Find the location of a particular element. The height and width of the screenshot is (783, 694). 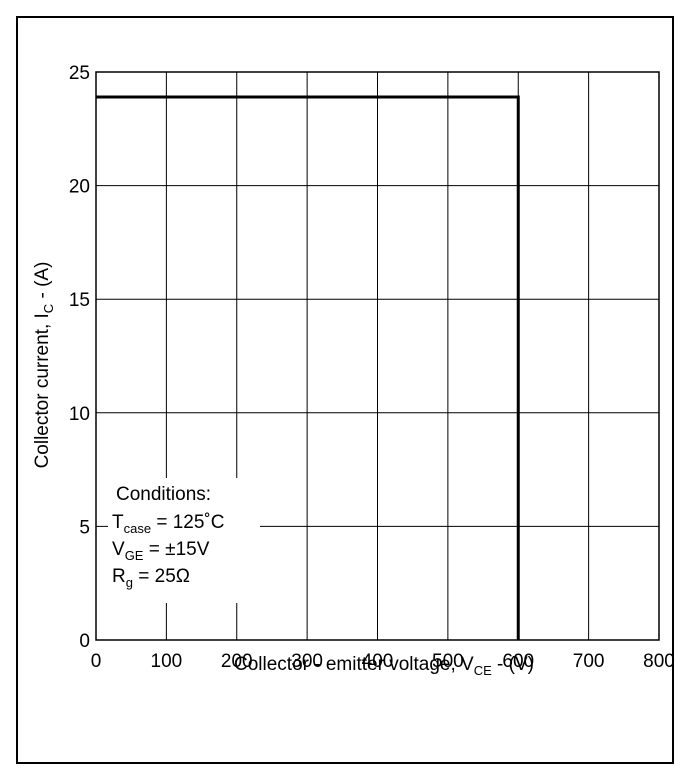

y-tick-label: 15 is located at coordinates (79, 300).